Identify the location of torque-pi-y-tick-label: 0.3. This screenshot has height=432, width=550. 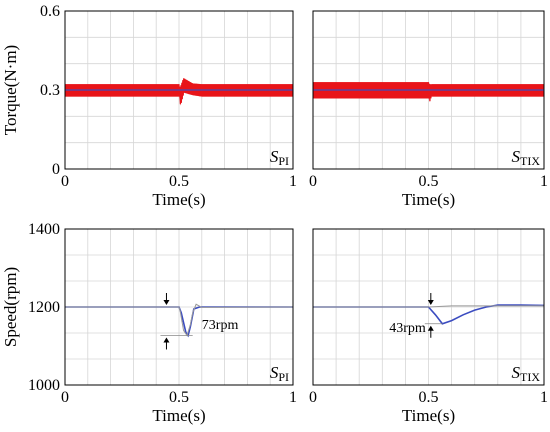
(50, 90).